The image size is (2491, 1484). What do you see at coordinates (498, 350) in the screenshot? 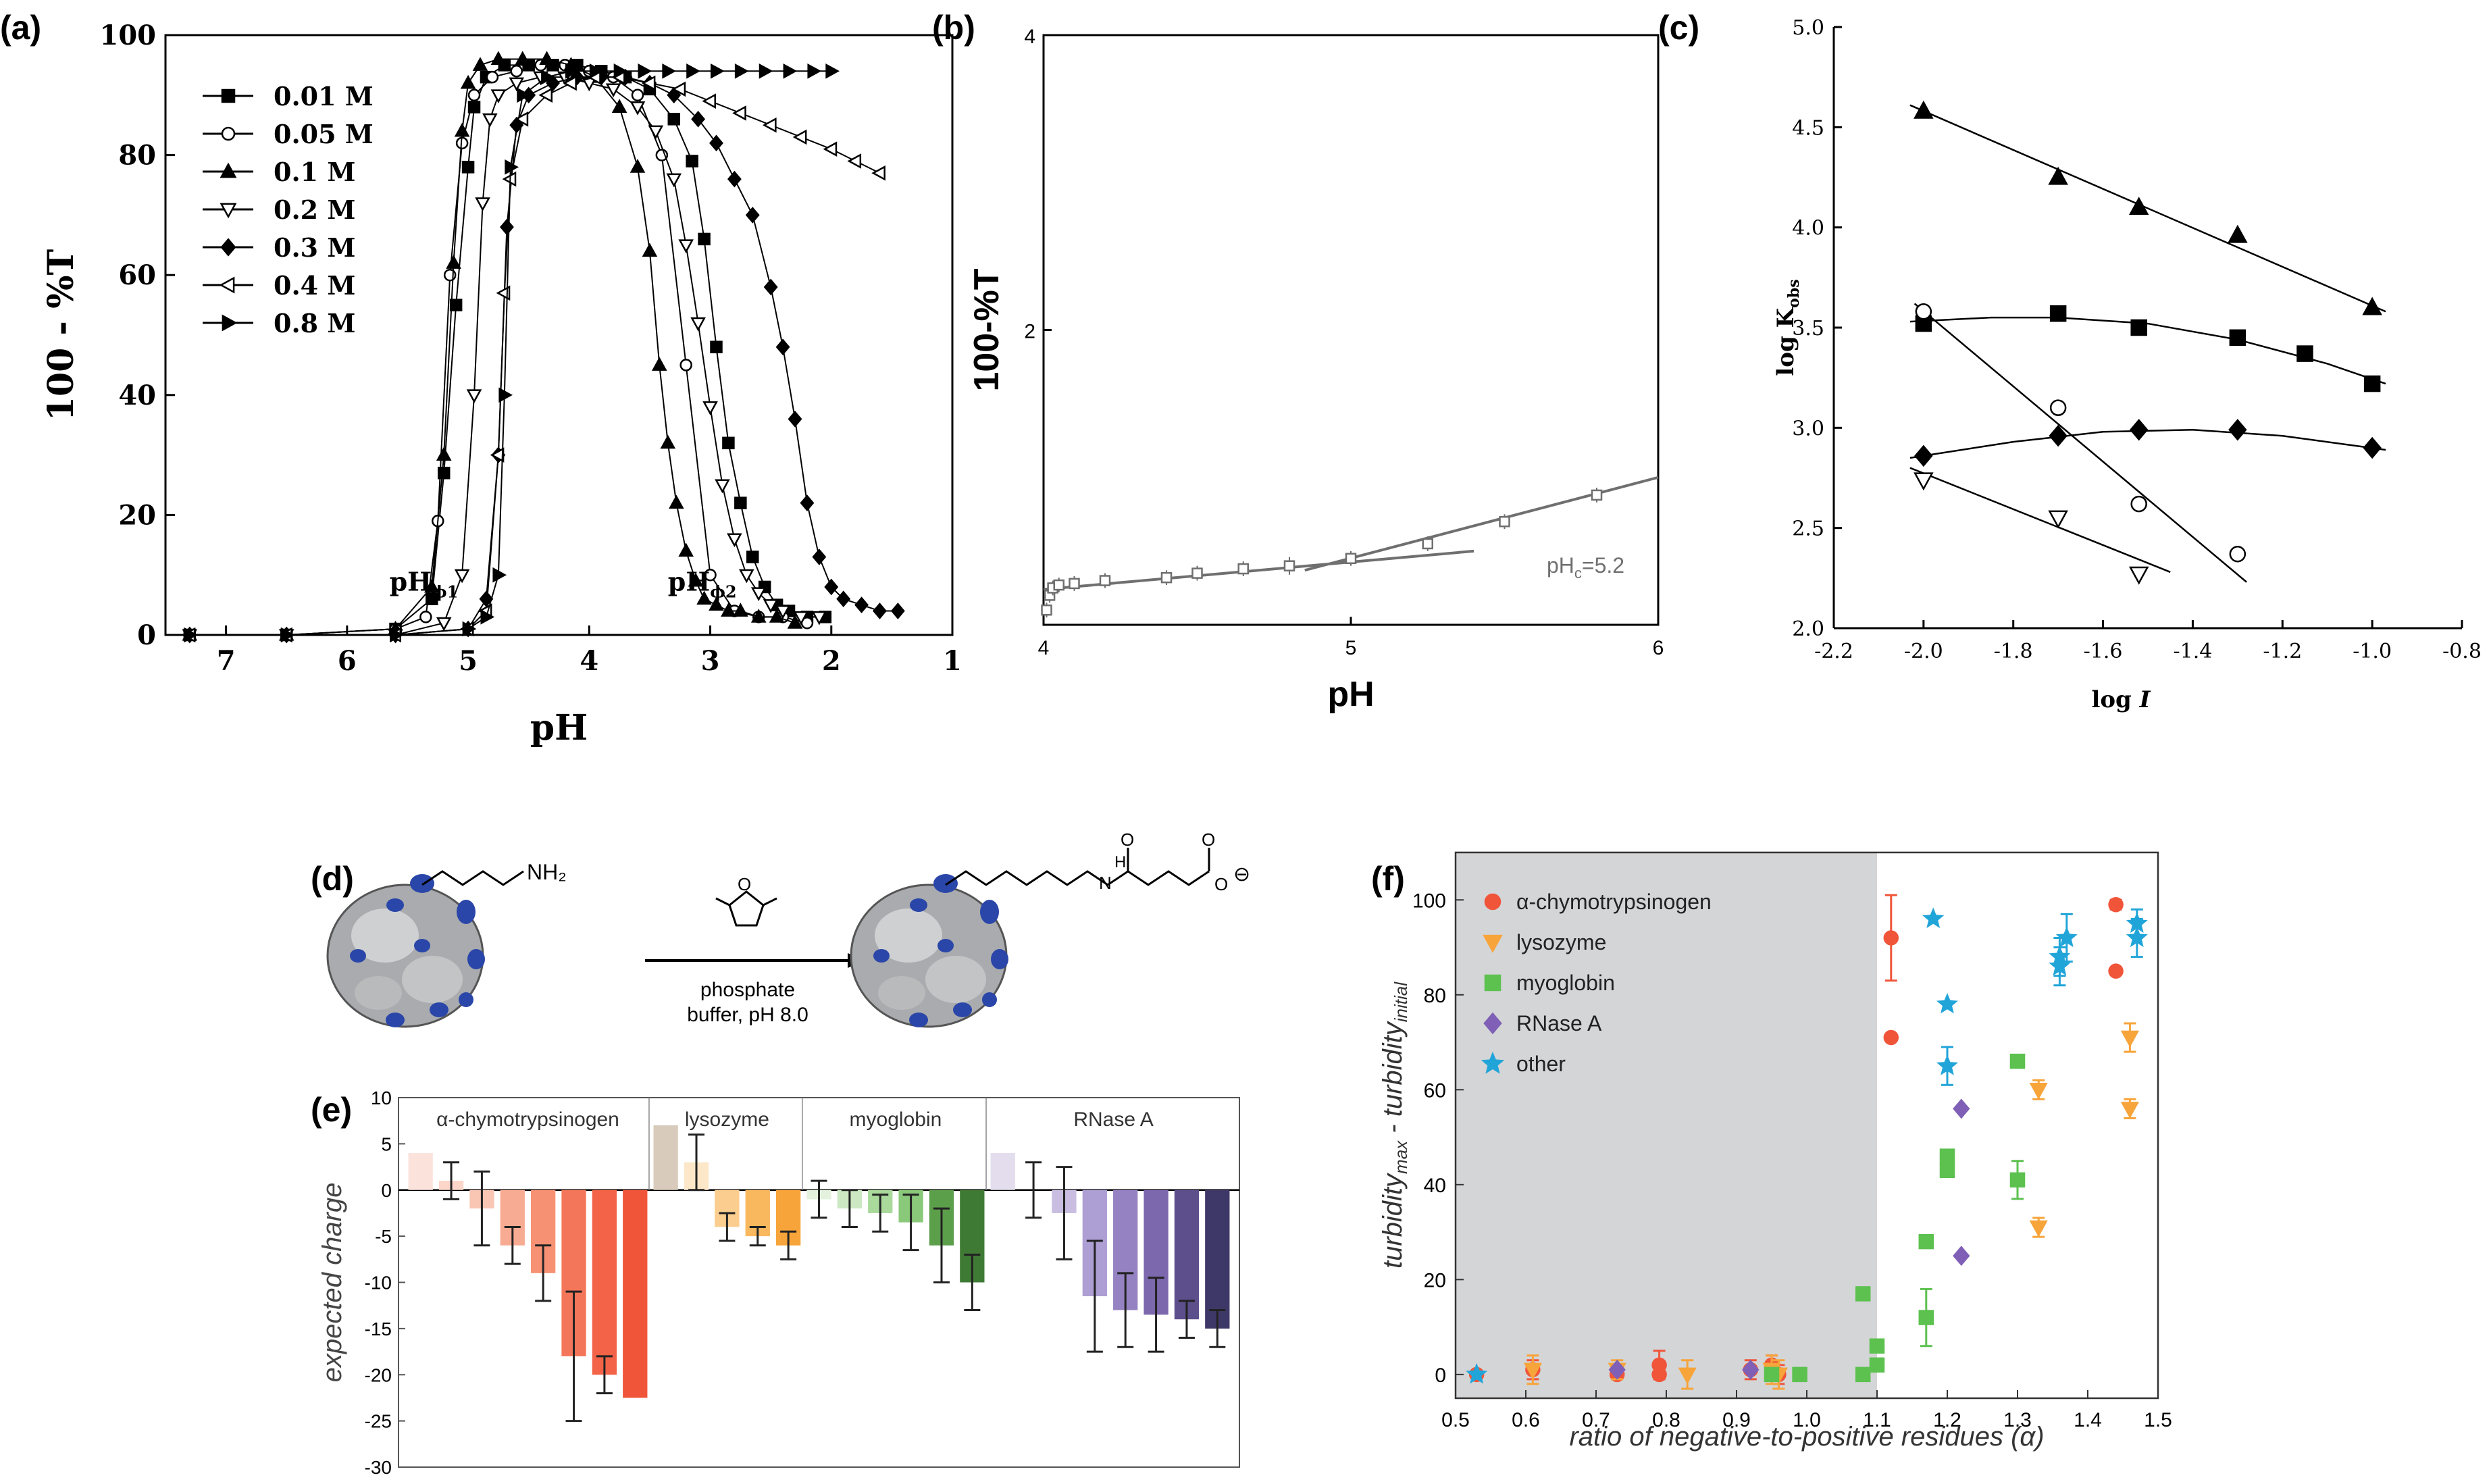
I see `series-line` at bounding box center [498, 350].